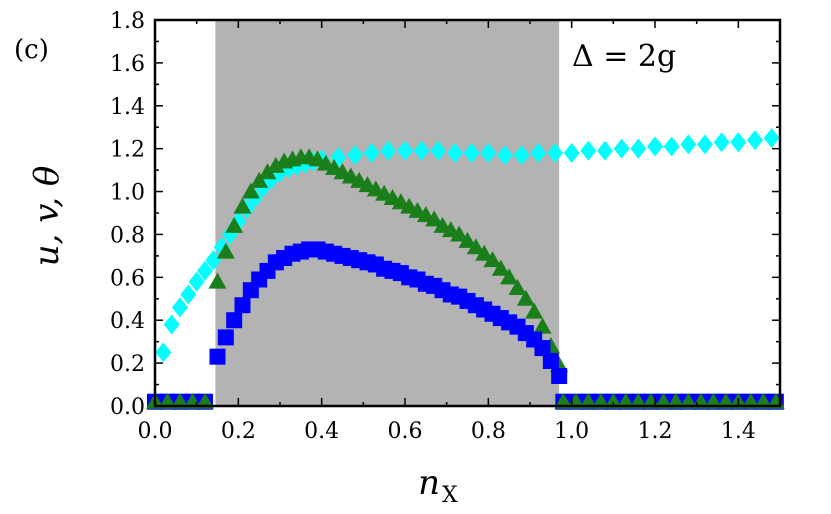  Describe the element at coordinates (624, 56) in the screenshot. I see `delta-annotation: Δ = 2g` at that location.